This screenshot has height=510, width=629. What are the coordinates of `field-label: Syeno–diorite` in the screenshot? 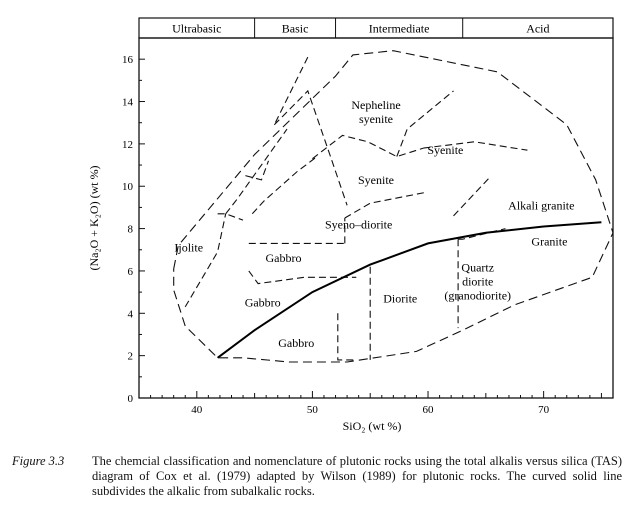 It's located at (358, 224).